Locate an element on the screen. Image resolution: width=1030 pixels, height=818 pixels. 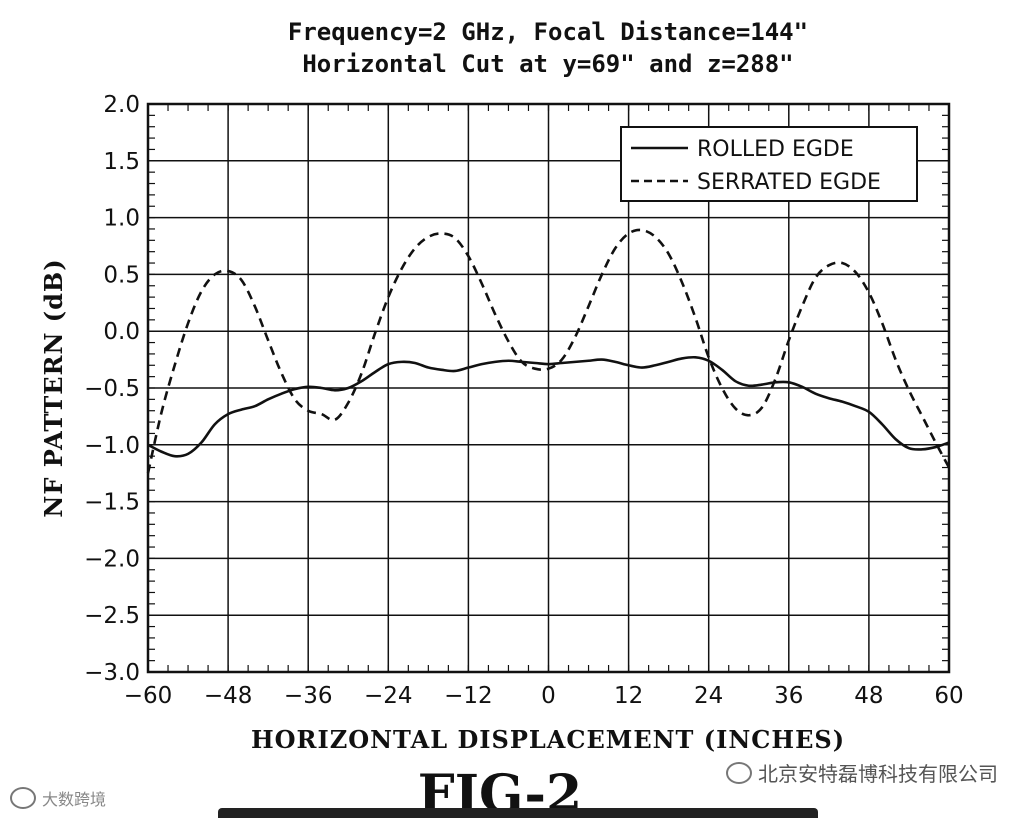
chart-title-line-1: Frequency=2 GHz, Focal Distance=144" is located at coordinates (548, 32).